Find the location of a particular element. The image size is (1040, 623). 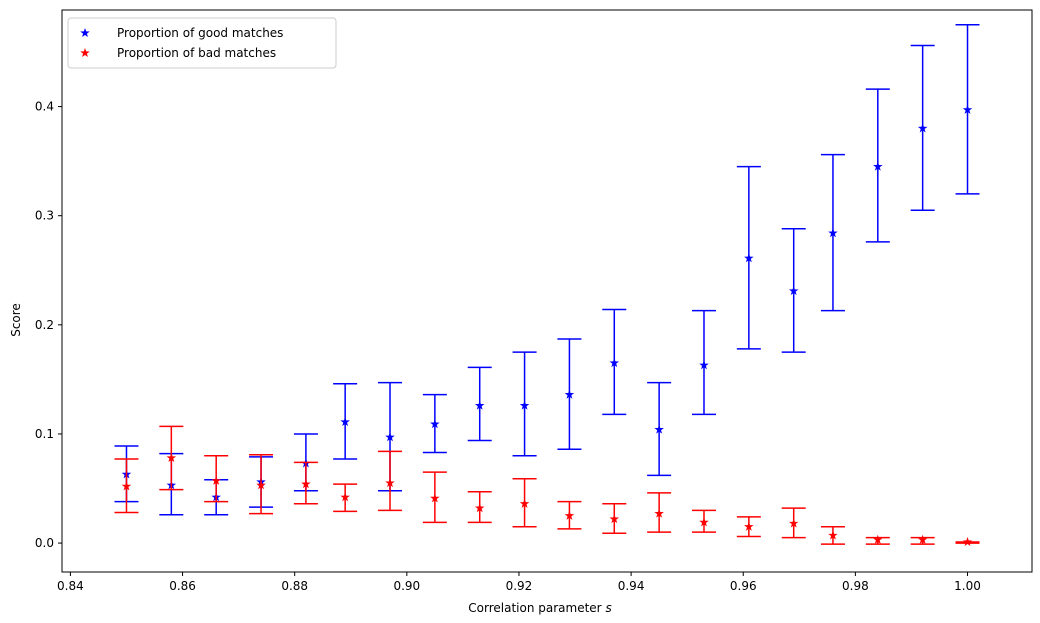

y-tick-label: 0.3 is located at coordinates (44, 216).